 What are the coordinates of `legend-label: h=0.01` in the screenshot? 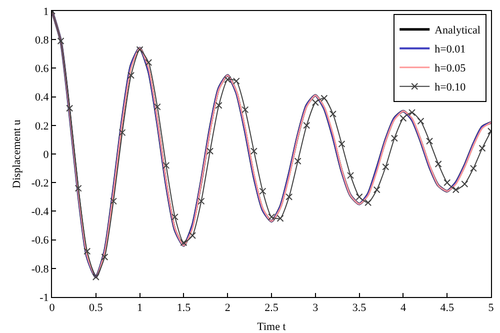 It's located at (450, 50).